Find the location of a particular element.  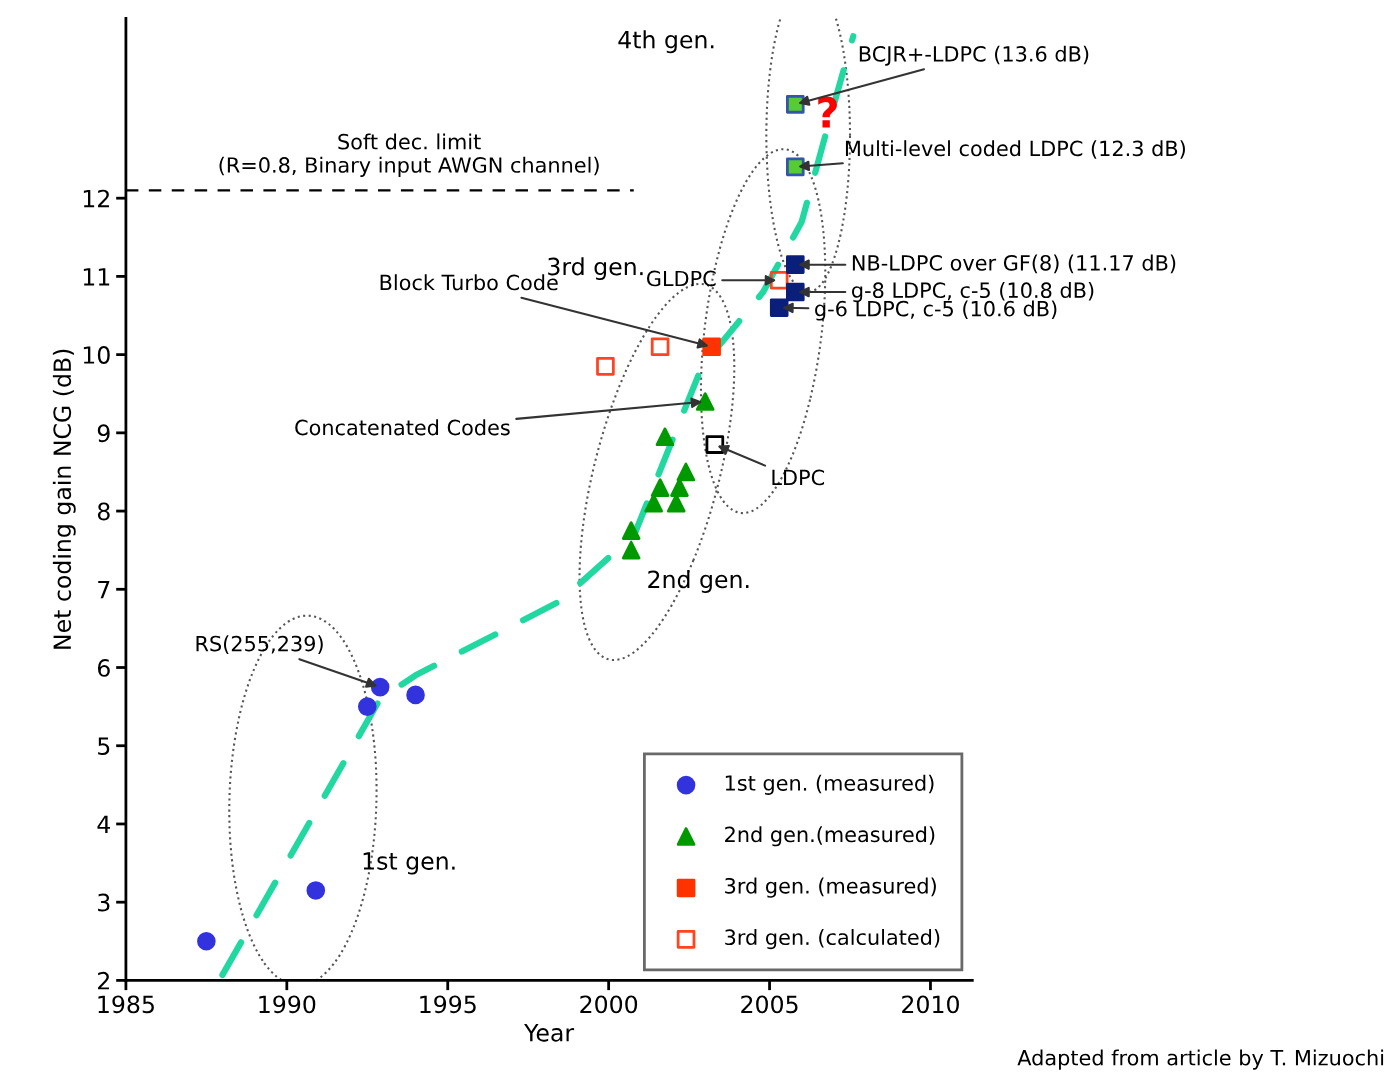

y-tick-label: 4 is located at coordinates (103, 824).